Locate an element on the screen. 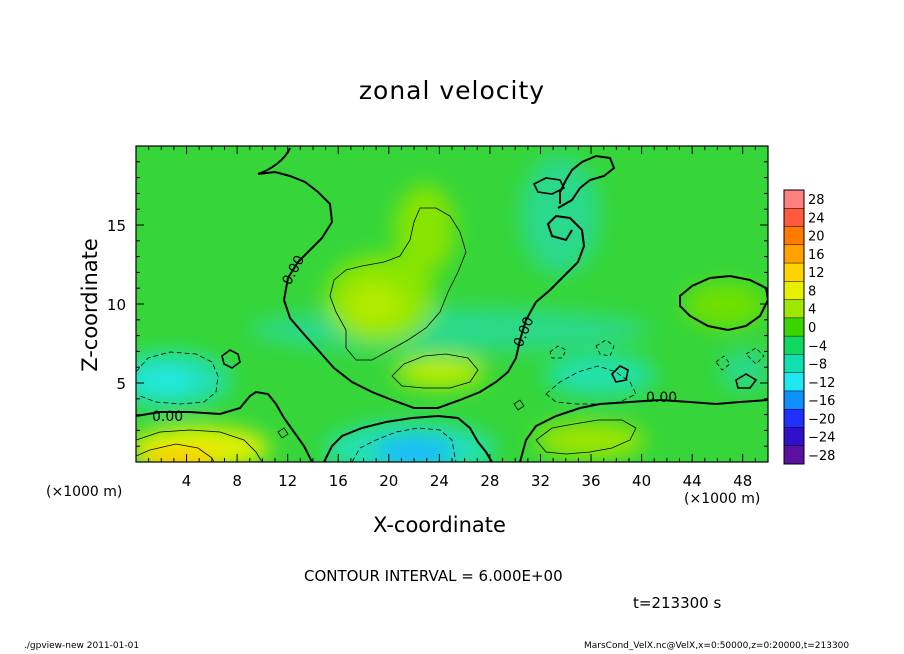 This screenshot has height=654, width=904. neg6-contour-left is located at coordinates (177, 378).